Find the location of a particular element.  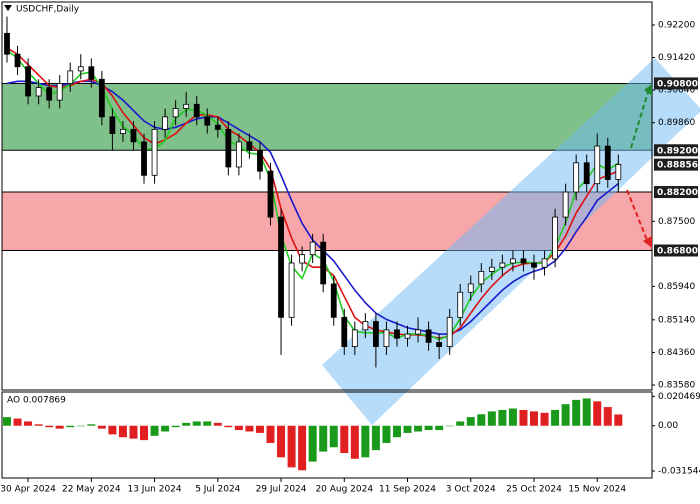

level-box is located at coordinates (676, 150).